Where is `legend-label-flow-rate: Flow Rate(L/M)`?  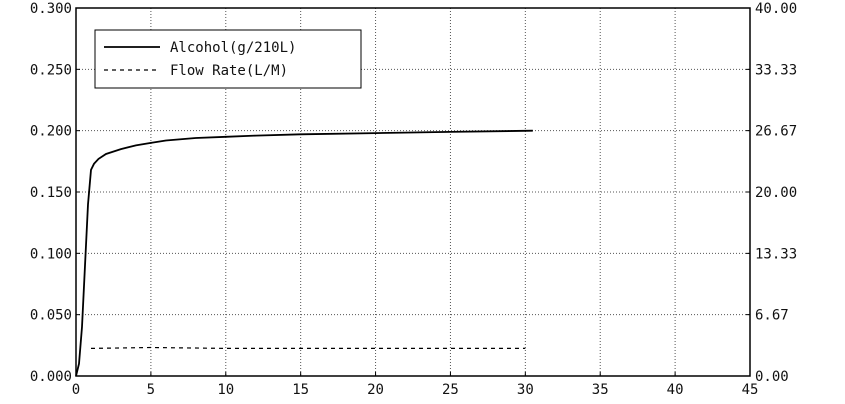 legend-label-flow-rate: Flow Rate(L/M) is located at coordinates (229, 71).